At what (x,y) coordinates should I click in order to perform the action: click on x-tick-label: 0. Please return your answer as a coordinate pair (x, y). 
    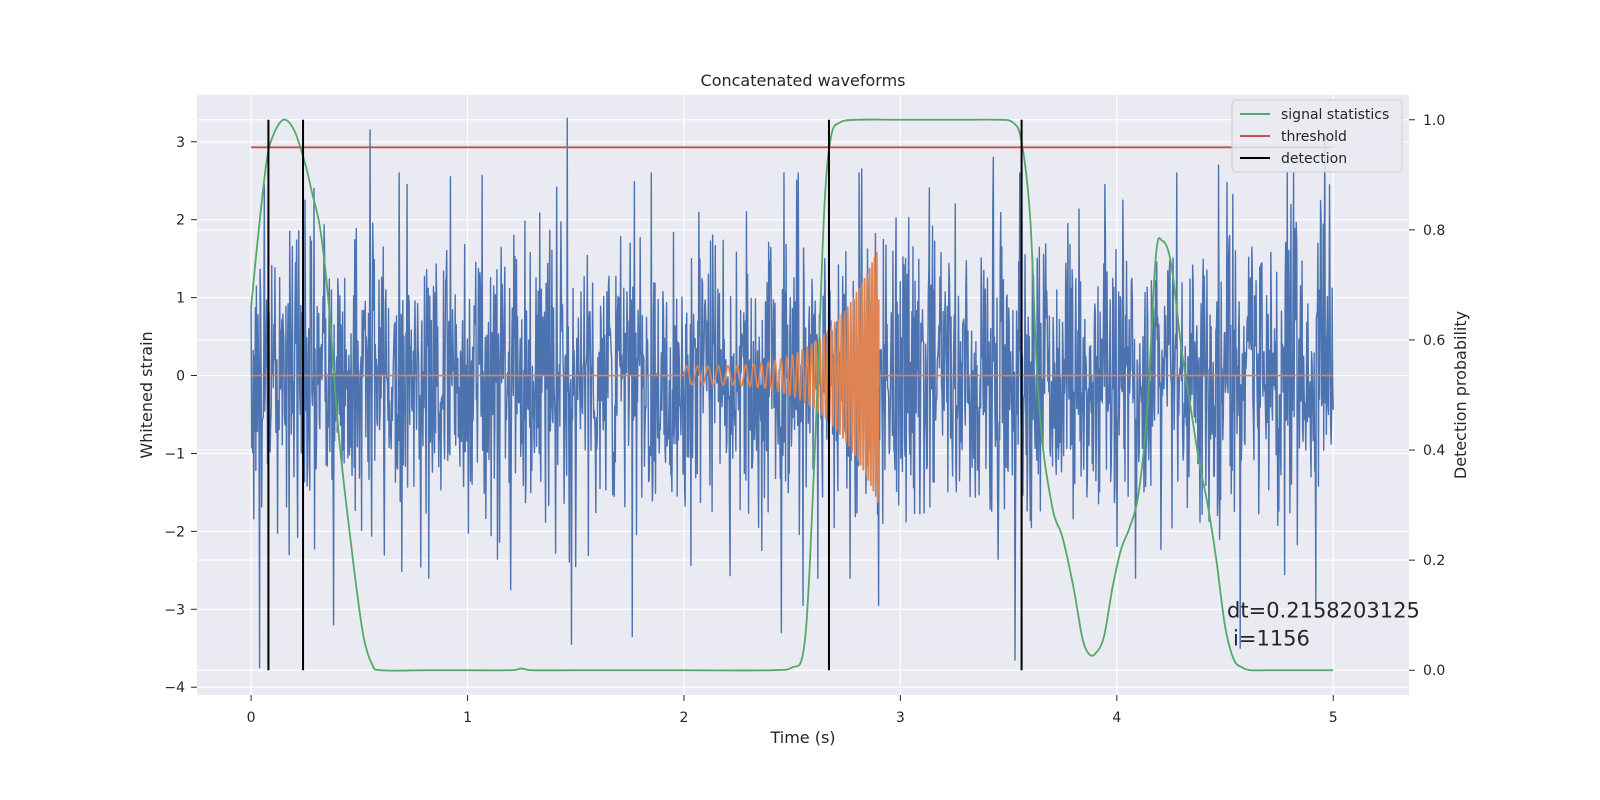
    Looking at the image, I should click on (251, 718).